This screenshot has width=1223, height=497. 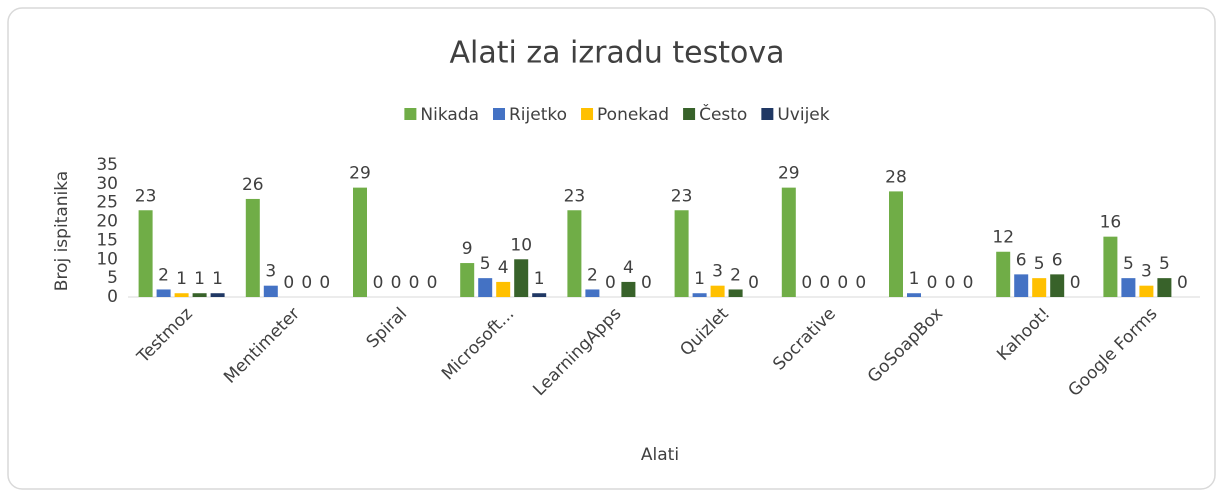 What do you see at coordinates (803, 115) in the screenshot?
I see `legend-label: Uvijek` at bounding box center [803, 115].